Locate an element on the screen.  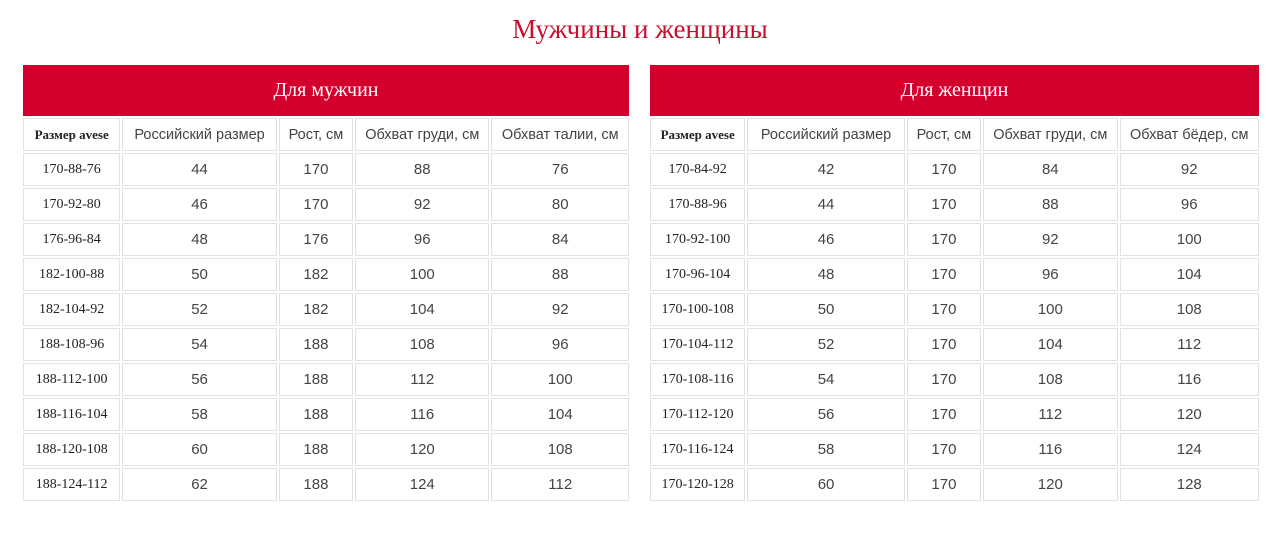
table-row: 170-112-120 56 170 112 120 is located at coordinates (954, 414).